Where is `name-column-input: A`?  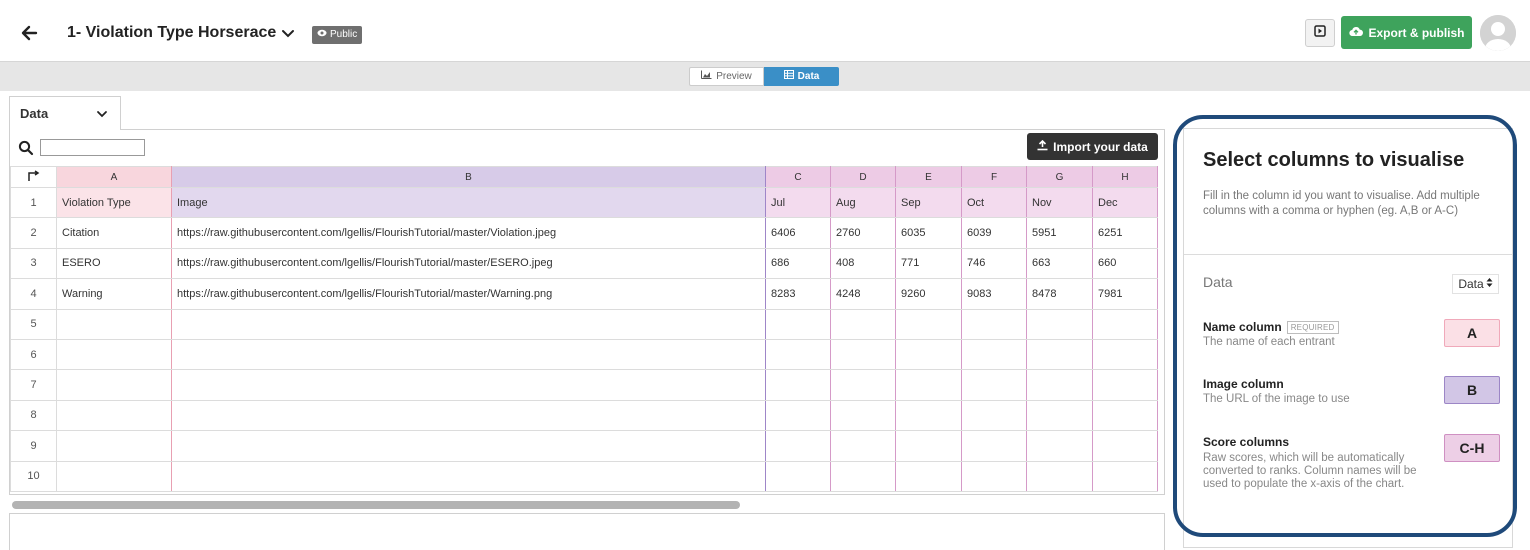 name-column-input: A is located at coordinates (1472, 333).